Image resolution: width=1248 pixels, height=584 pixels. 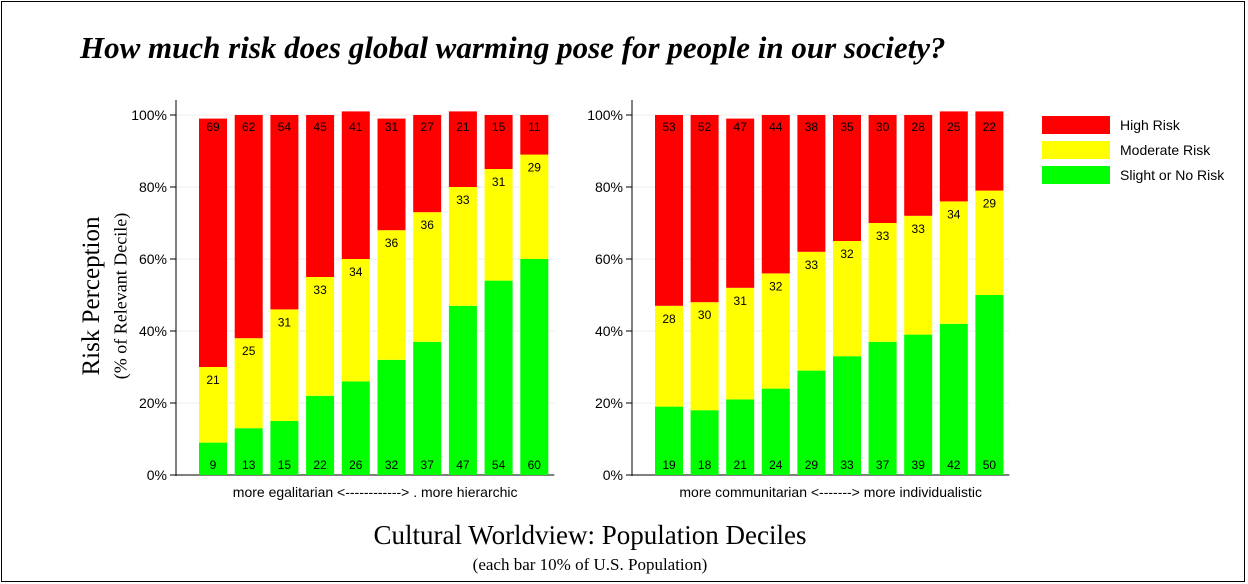 I want to click on data-label: 41, so click(x=356, y=127).